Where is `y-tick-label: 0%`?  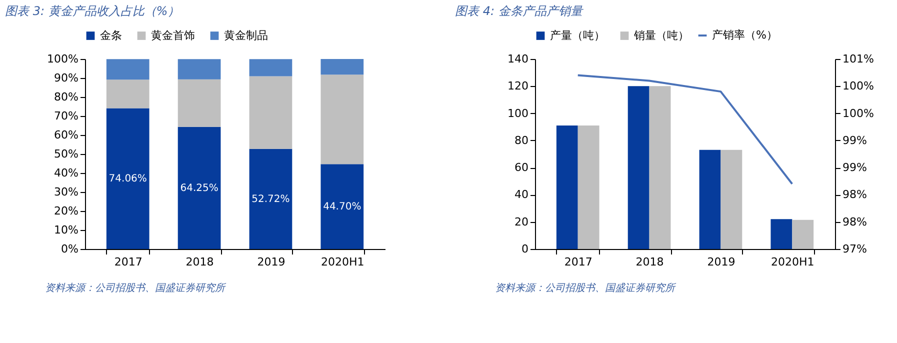 y-tick-label: 0% is located at coordinates (69, 249).